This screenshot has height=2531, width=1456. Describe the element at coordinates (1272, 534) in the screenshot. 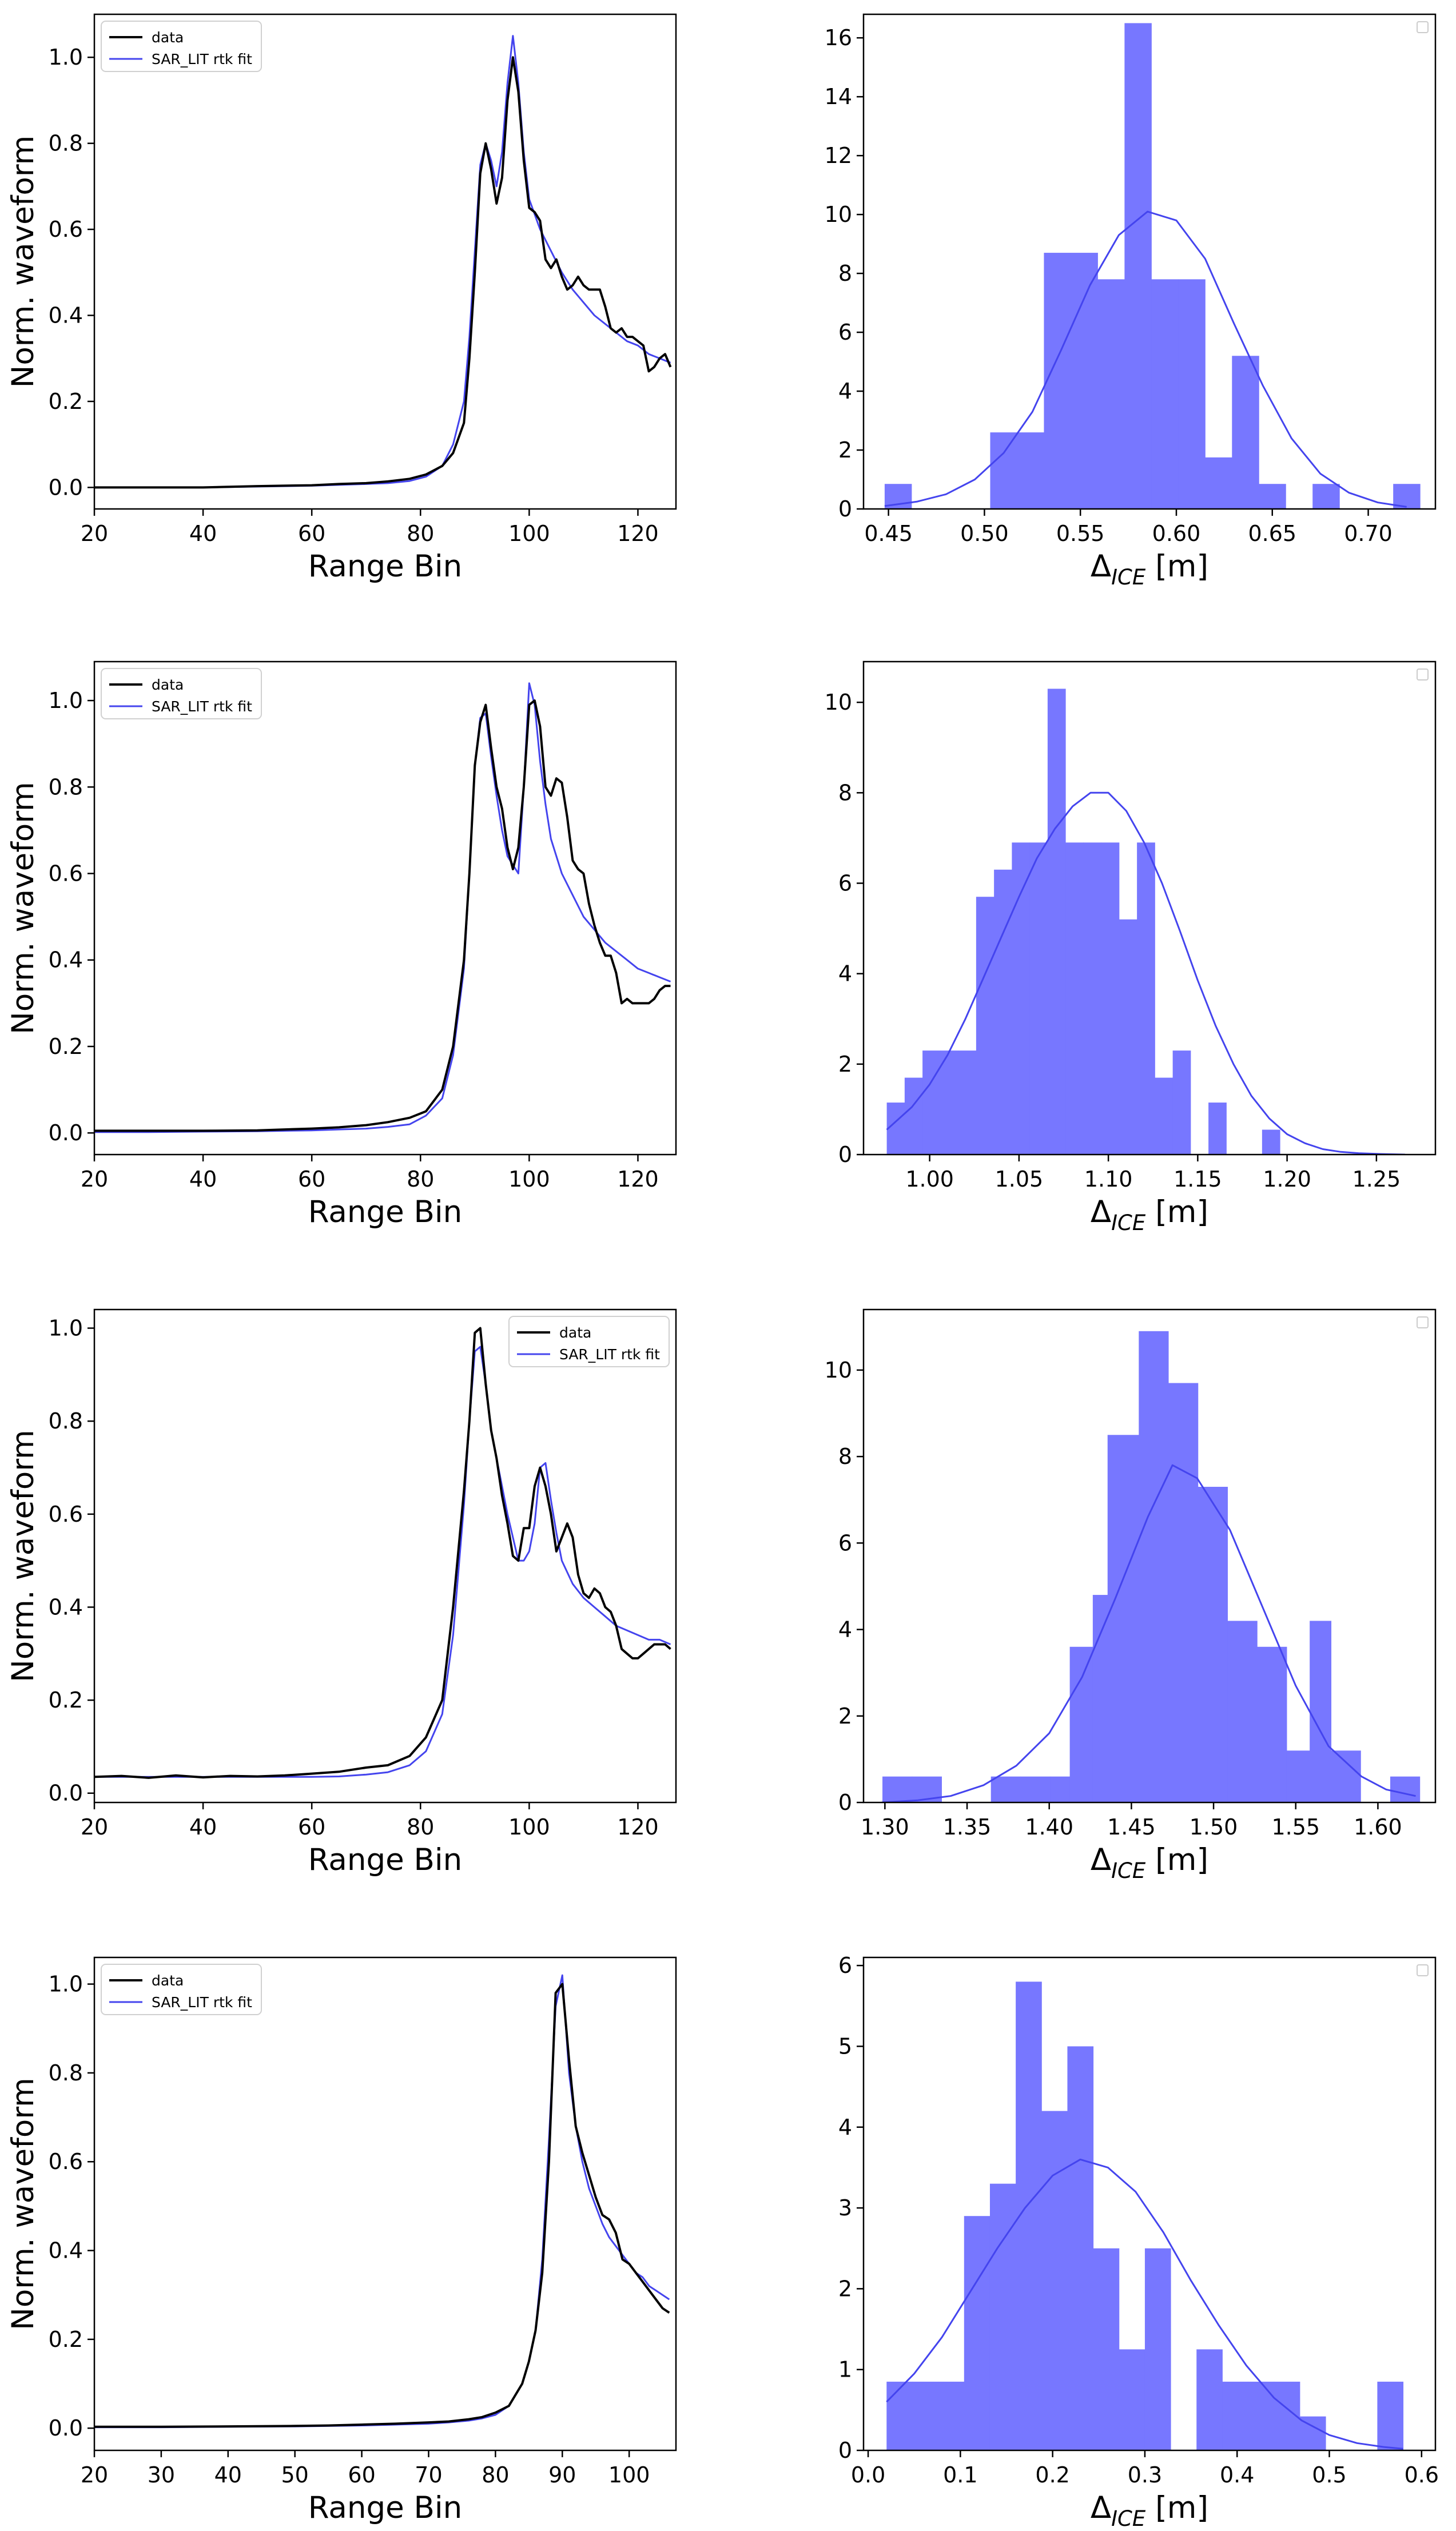

I see `x-tick-label: 0.65` at that location.